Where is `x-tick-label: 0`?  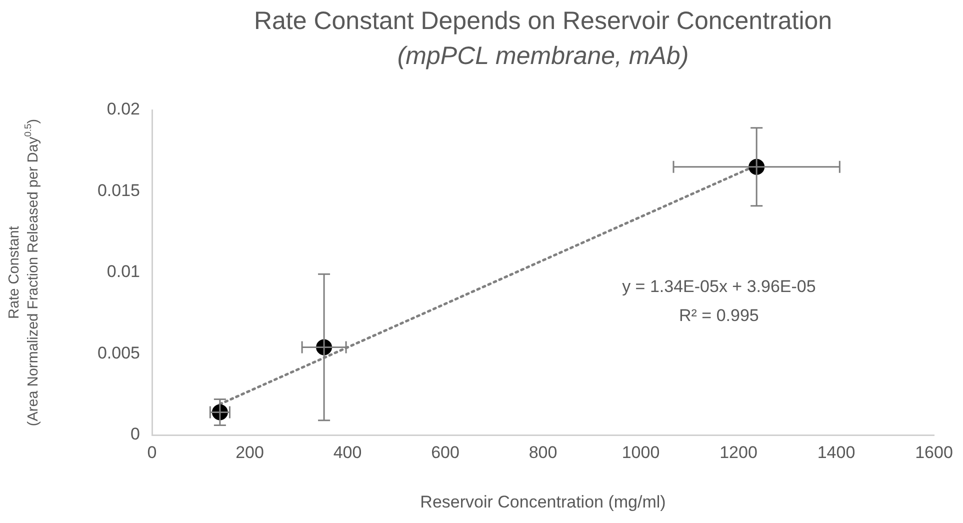 x-tick-label: 0 is located at coordinates (152, 452).